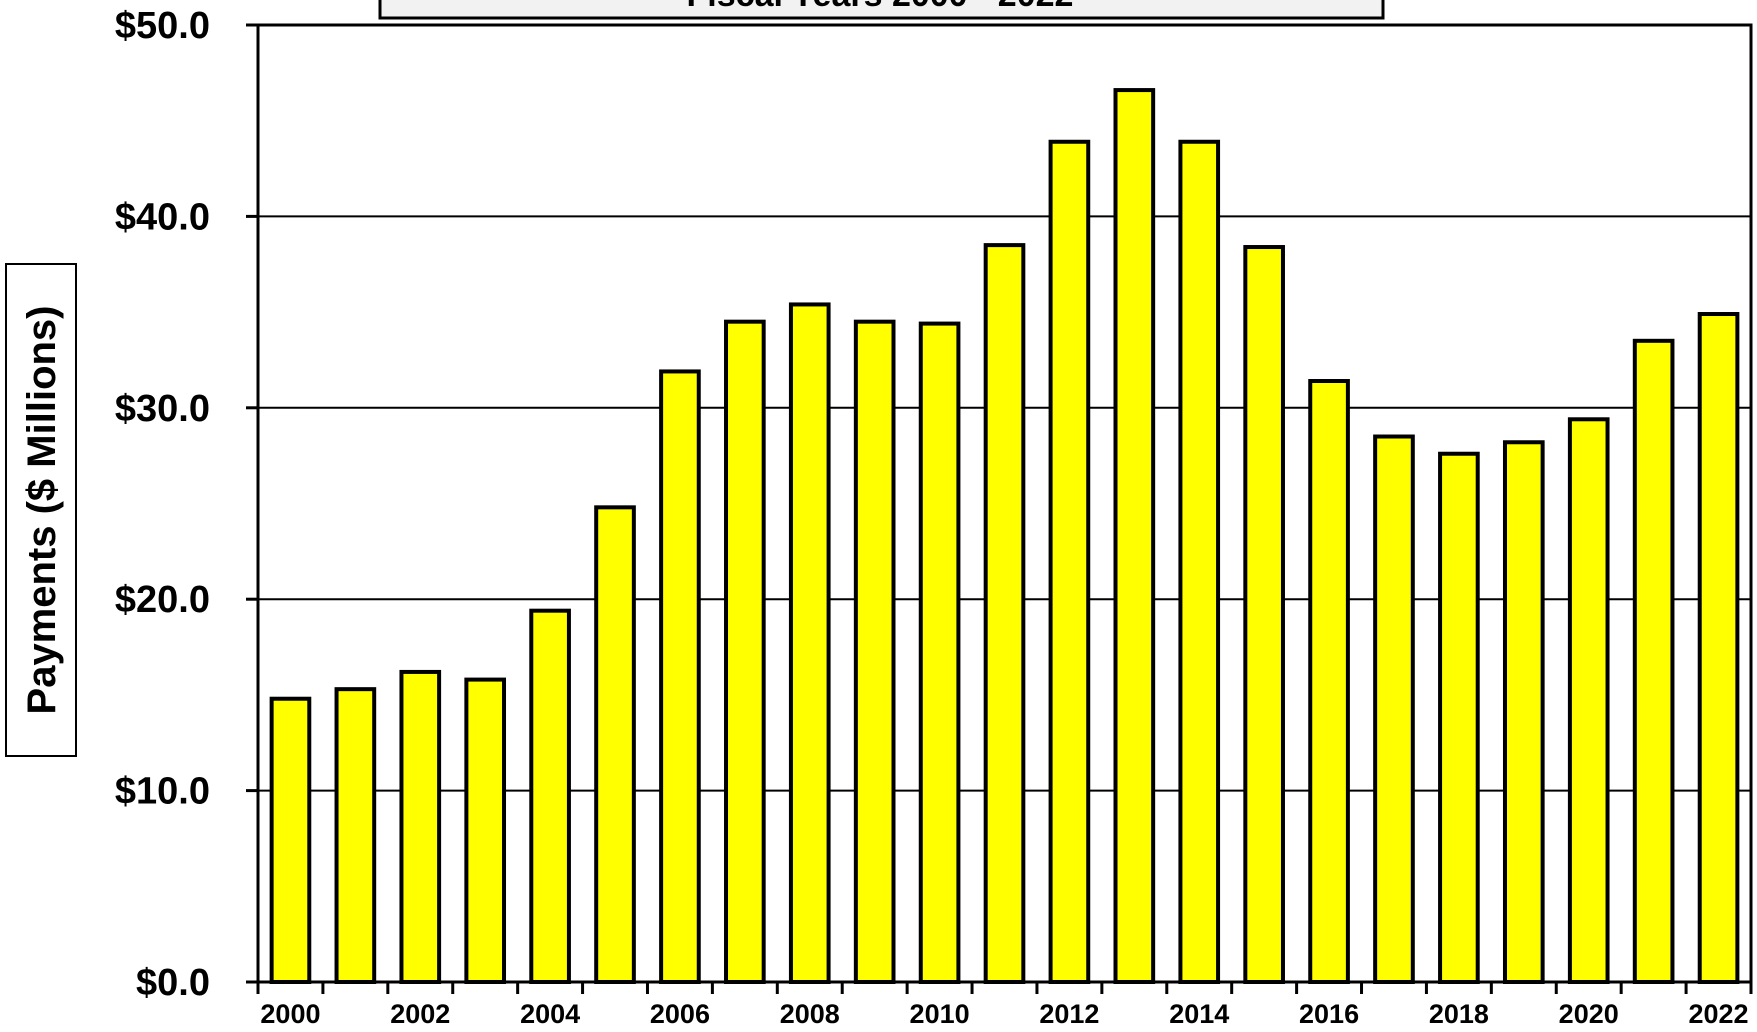 This screenshot has height=1032, width=1757. Describe the element at coordinates (162, 792) in the screenshot. I see `y-tick-label: $10.0` at that location.